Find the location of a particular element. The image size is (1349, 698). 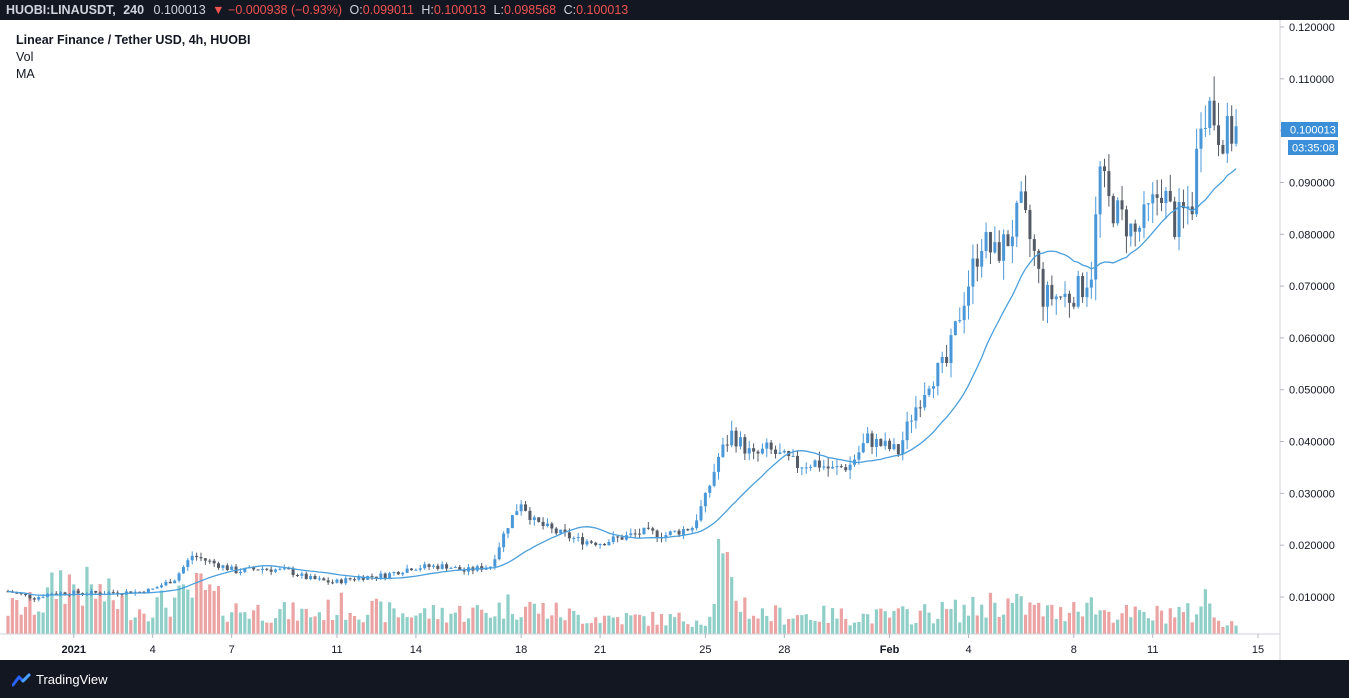

time-tick-label: 8 is located at coordinates (1074, 650).